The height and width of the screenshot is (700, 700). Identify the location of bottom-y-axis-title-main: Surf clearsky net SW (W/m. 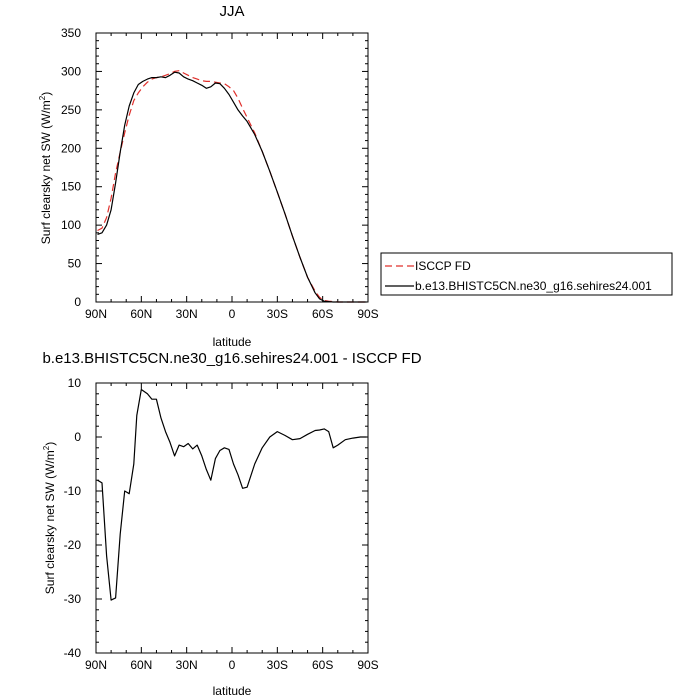
(50, 522).